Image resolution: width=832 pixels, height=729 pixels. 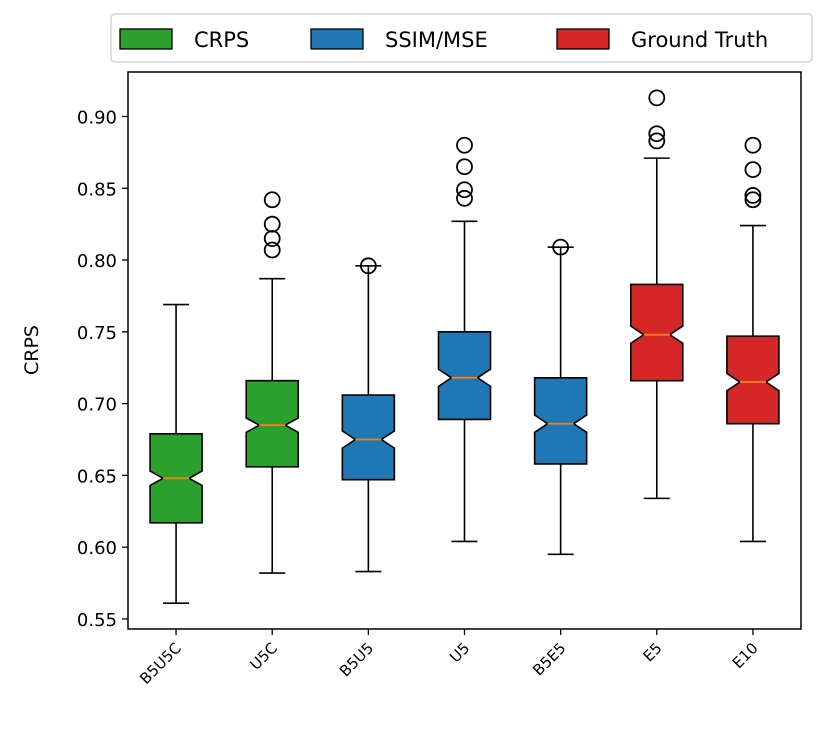 I want to click on legend-entry-ground-truth: Ground Truth, so click(x=662, y=40).